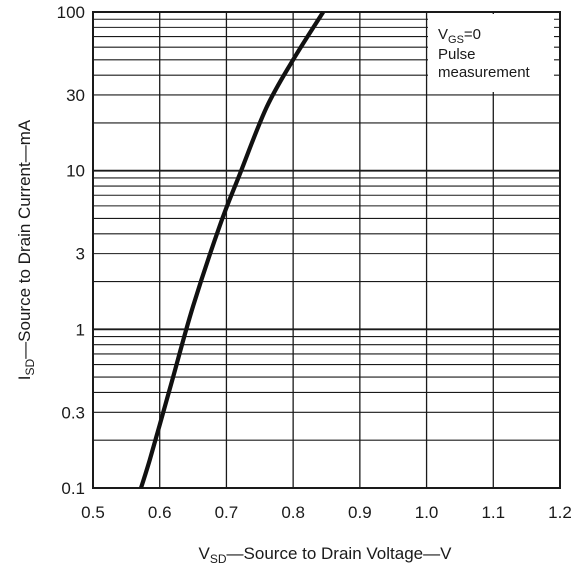  I want to click on x-tick-label: 1.1, so click(493, 512).